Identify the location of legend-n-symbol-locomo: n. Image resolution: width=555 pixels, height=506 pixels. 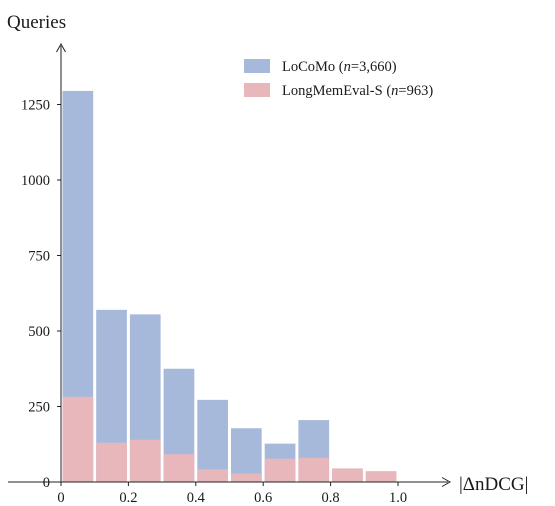
(347, 67).